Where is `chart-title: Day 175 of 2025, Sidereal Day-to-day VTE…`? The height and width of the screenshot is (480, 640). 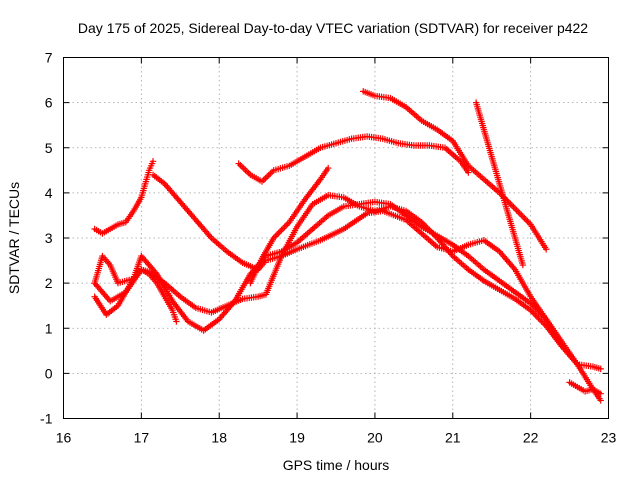 chart-title: Day 175 of 2025, Sidereal Day-to-day VTE… is located at coordinates (333, 28).